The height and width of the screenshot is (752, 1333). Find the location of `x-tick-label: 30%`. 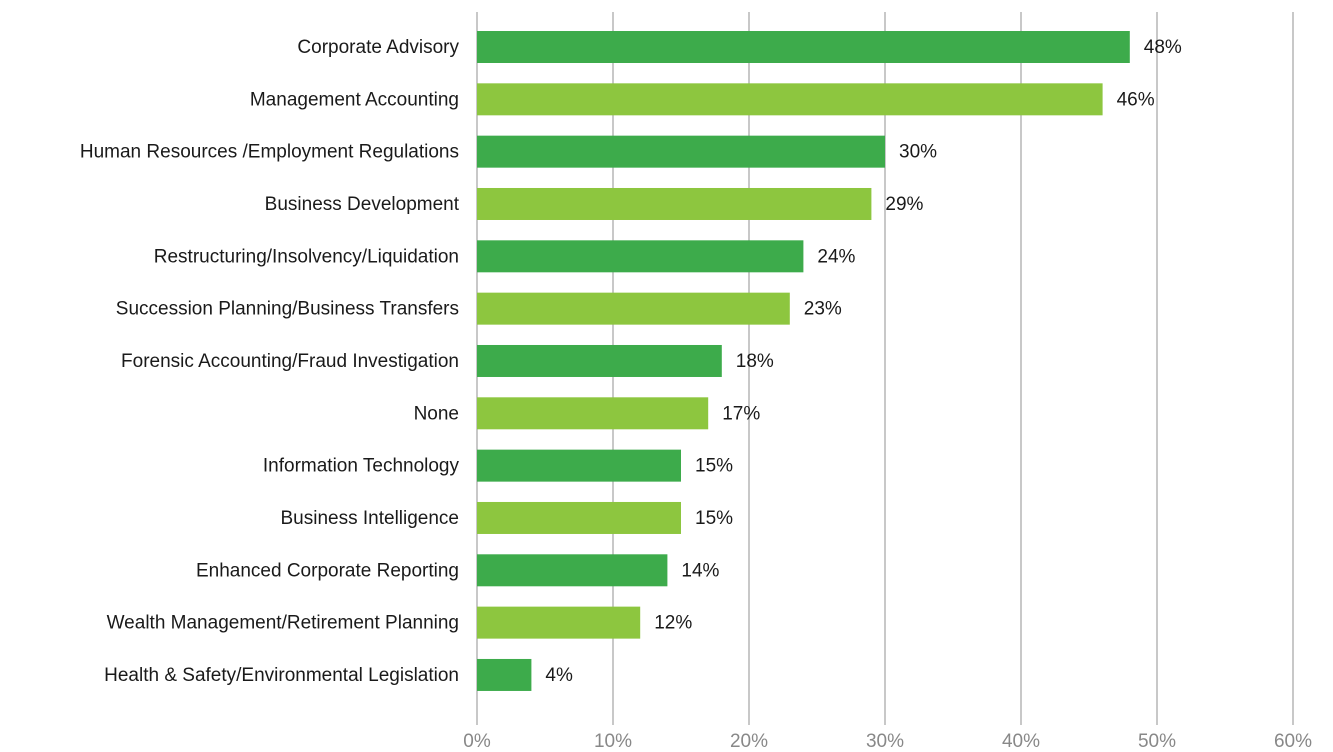

x-tick-label: 30% is located at coordinates (885, 741).